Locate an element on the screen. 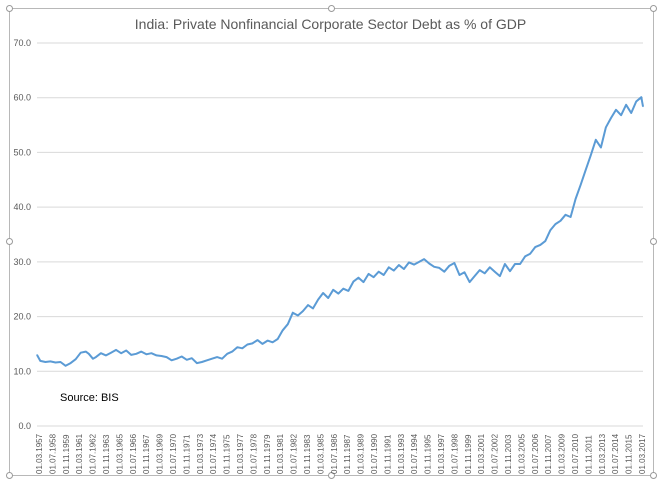 The width and height of the screenshot is (661, 485). x-tick-label: 01.03.1957 is located at coordinates (39, 453).